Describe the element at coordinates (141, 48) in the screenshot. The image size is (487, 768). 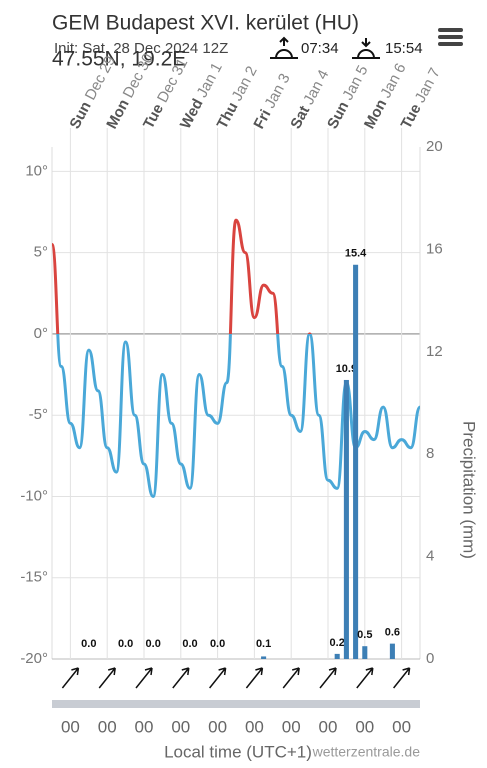
I see `init: Init: Sat, 28 Dec 2024 12Z` at that location.